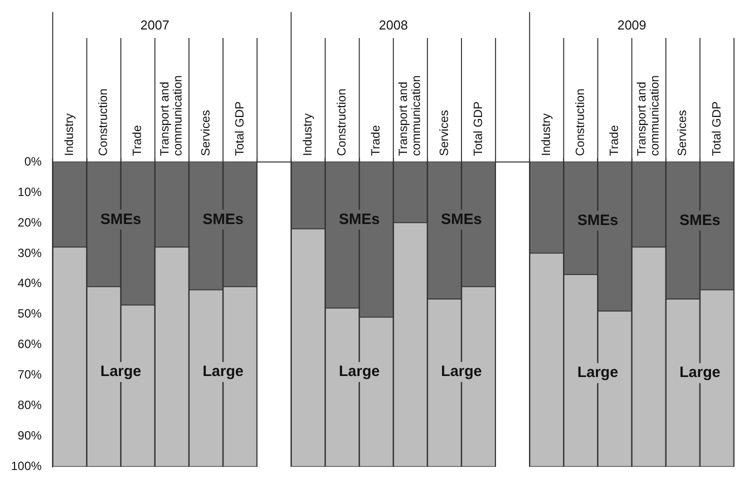 The width and height of the screenshot is (746, 485). Describe the element at coordinates (30, 253) in the screenshot. I see `y-tick-label: 30%` at that location.